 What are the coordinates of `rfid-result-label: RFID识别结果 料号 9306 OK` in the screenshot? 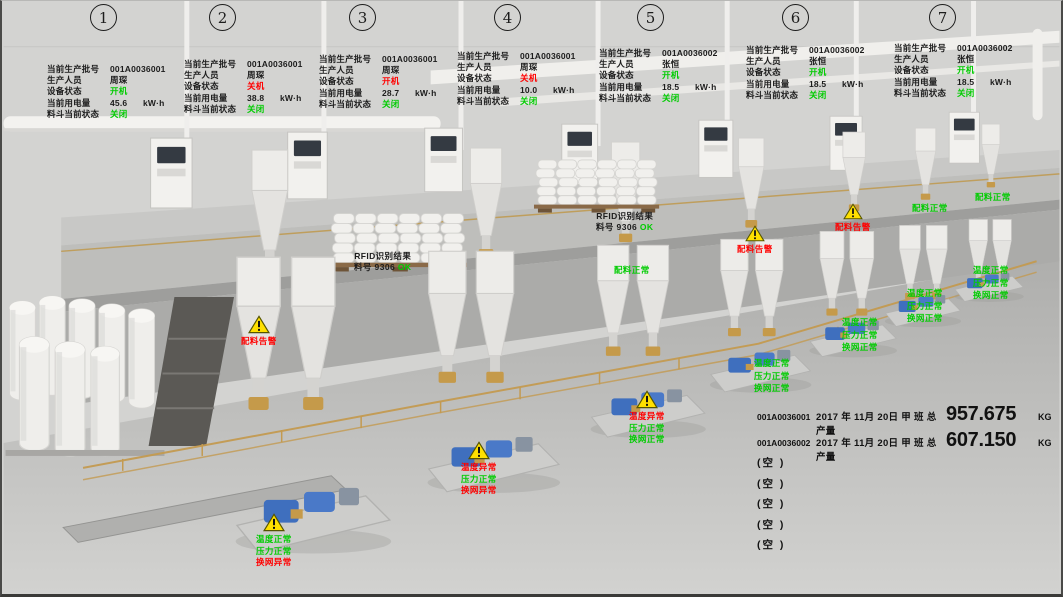 It's located at (624, 222).